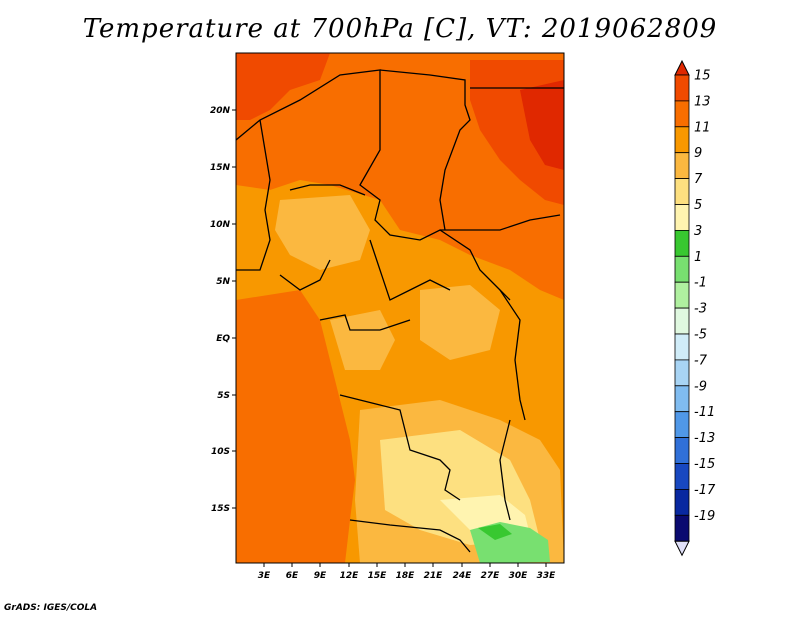 The image size is (800, 618). I want to click on colorbar-label: 5, so click(698, 205).